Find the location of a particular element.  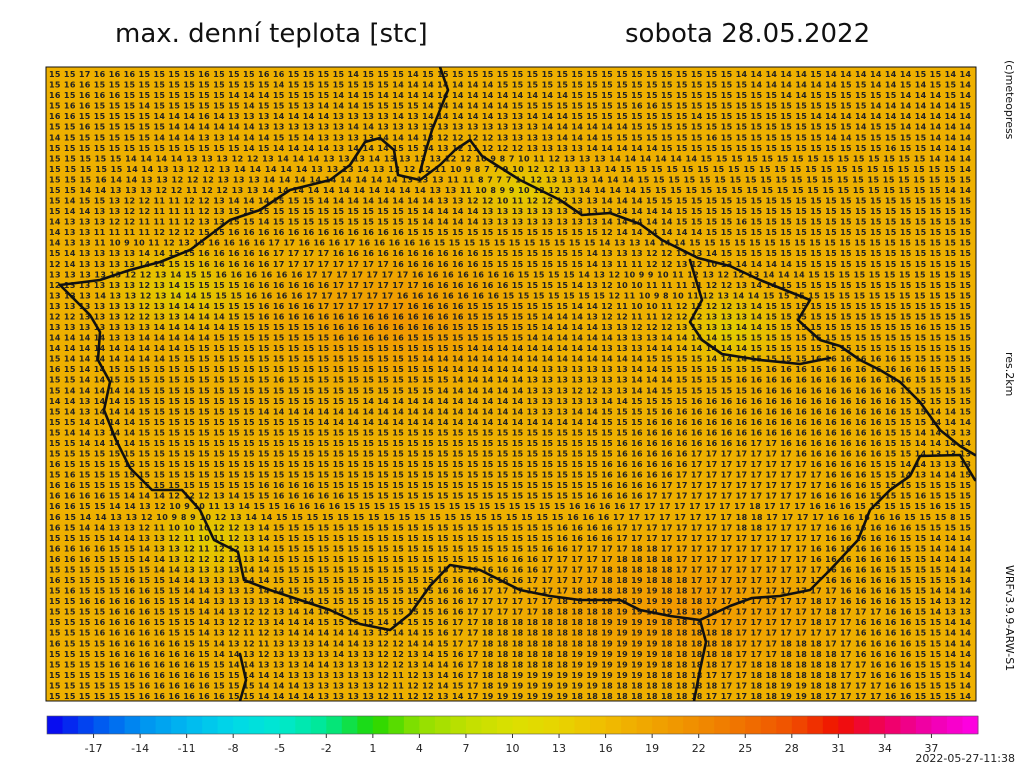

colorbar-tick-label: -5 is located at coordinates (279, 748).